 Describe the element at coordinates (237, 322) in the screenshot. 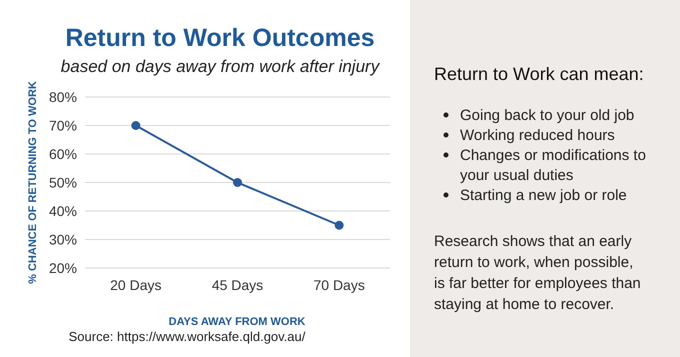

I see `x-axis-title: DAYS AWAY FROM WORK` at that location.